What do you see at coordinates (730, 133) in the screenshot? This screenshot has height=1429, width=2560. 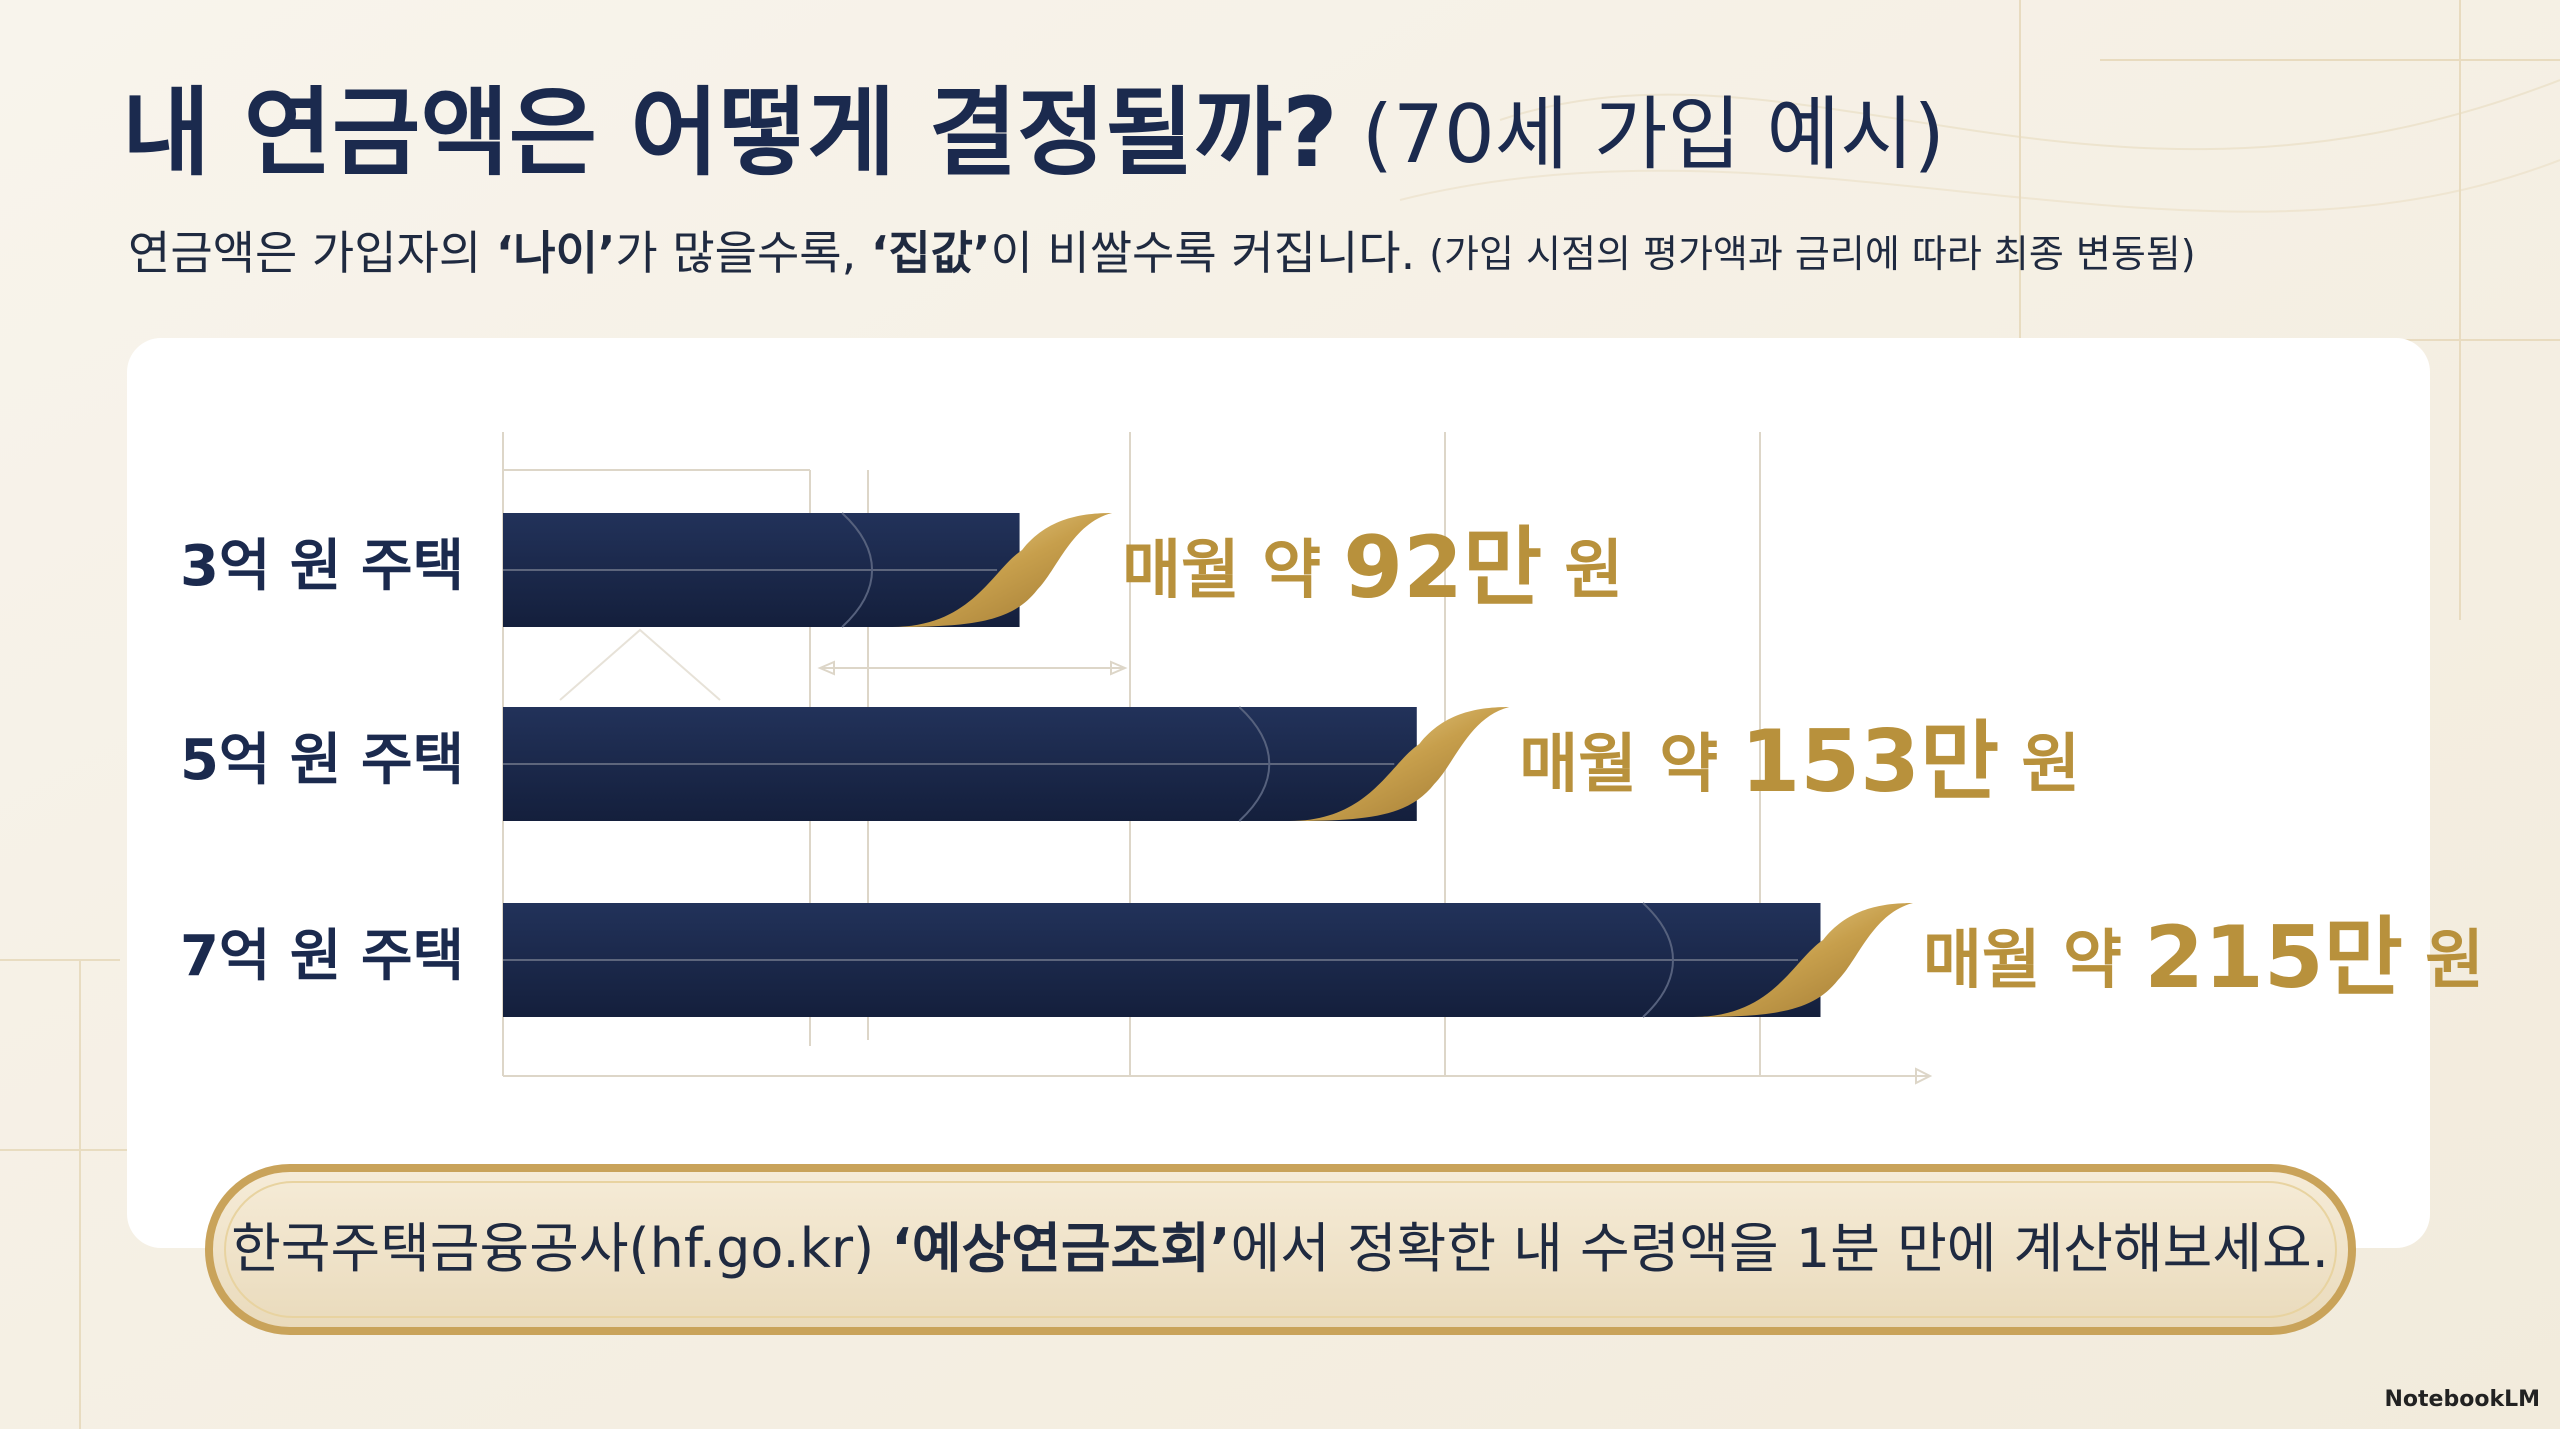 I see `title-main: 내 연금액은 어떻게 결정될까?` at bounding box center [730, 133].